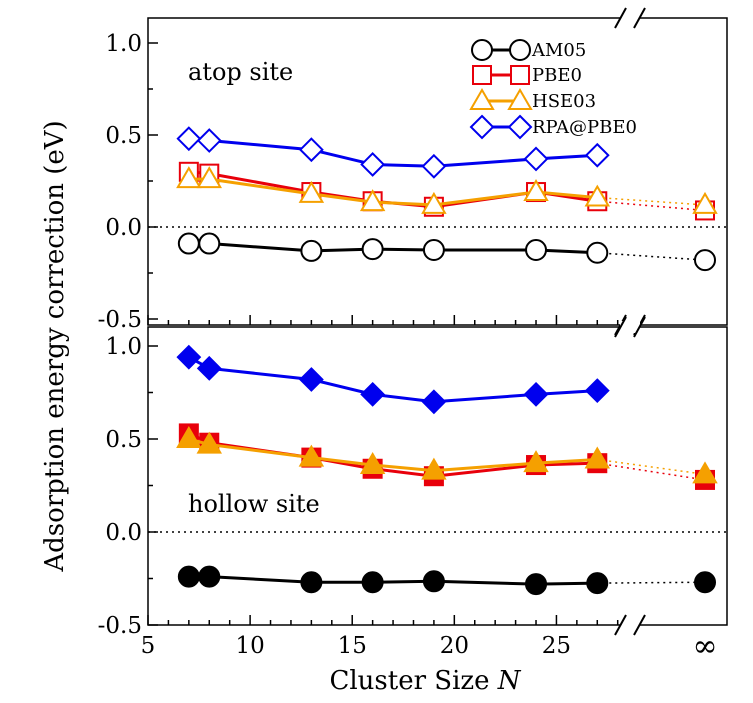 This screenshot has width=753, height=703. Describe the element at coordinates (584, 127) in the screenshot. I see `legend-label: RPA@PBE0` at that location.